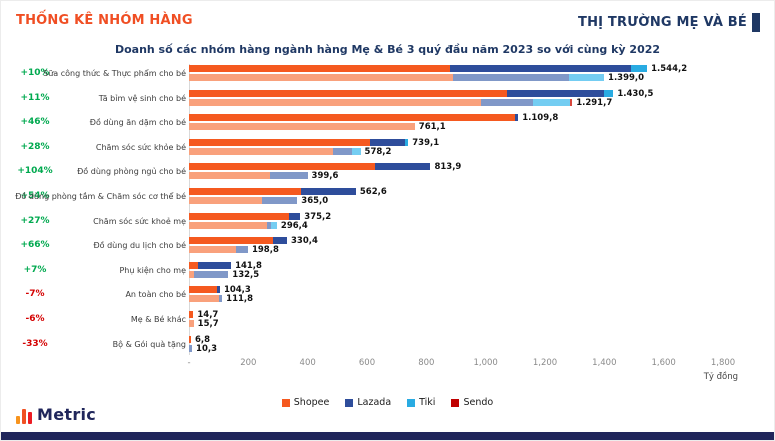 This screenshot has height=441, width=775. I want to click on segment-sendo, so click(571, 102).